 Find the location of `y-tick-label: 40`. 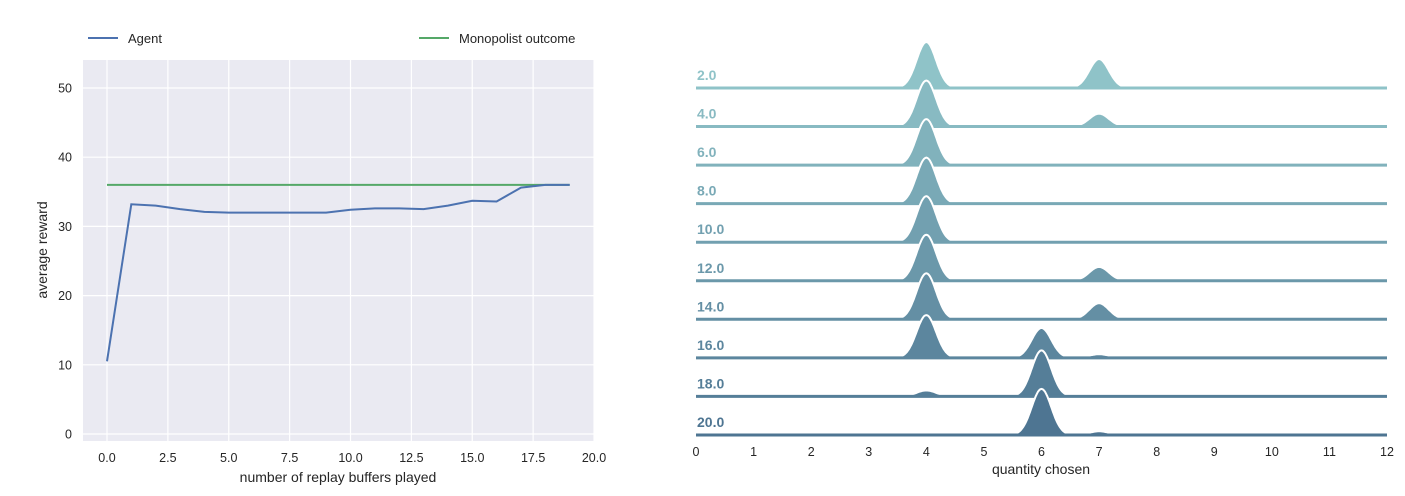

y-tick-label: 40 is located at coordinates (65, 158).